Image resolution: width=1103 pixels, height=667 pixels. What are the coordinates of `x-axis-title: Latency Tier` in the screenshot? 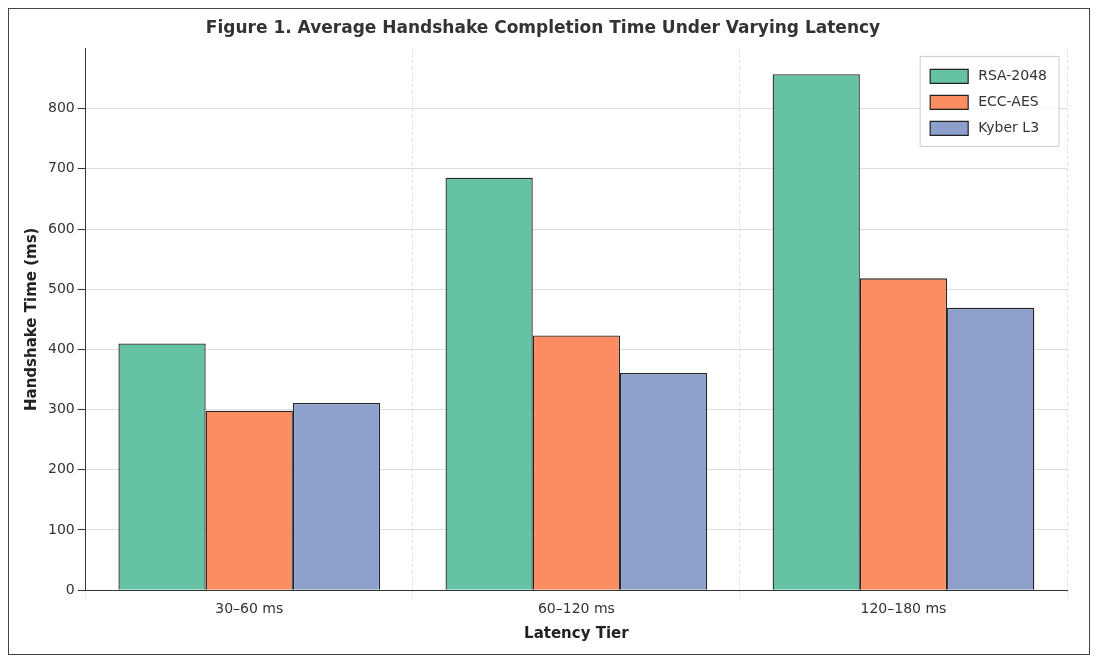 It's located at (577, 632).